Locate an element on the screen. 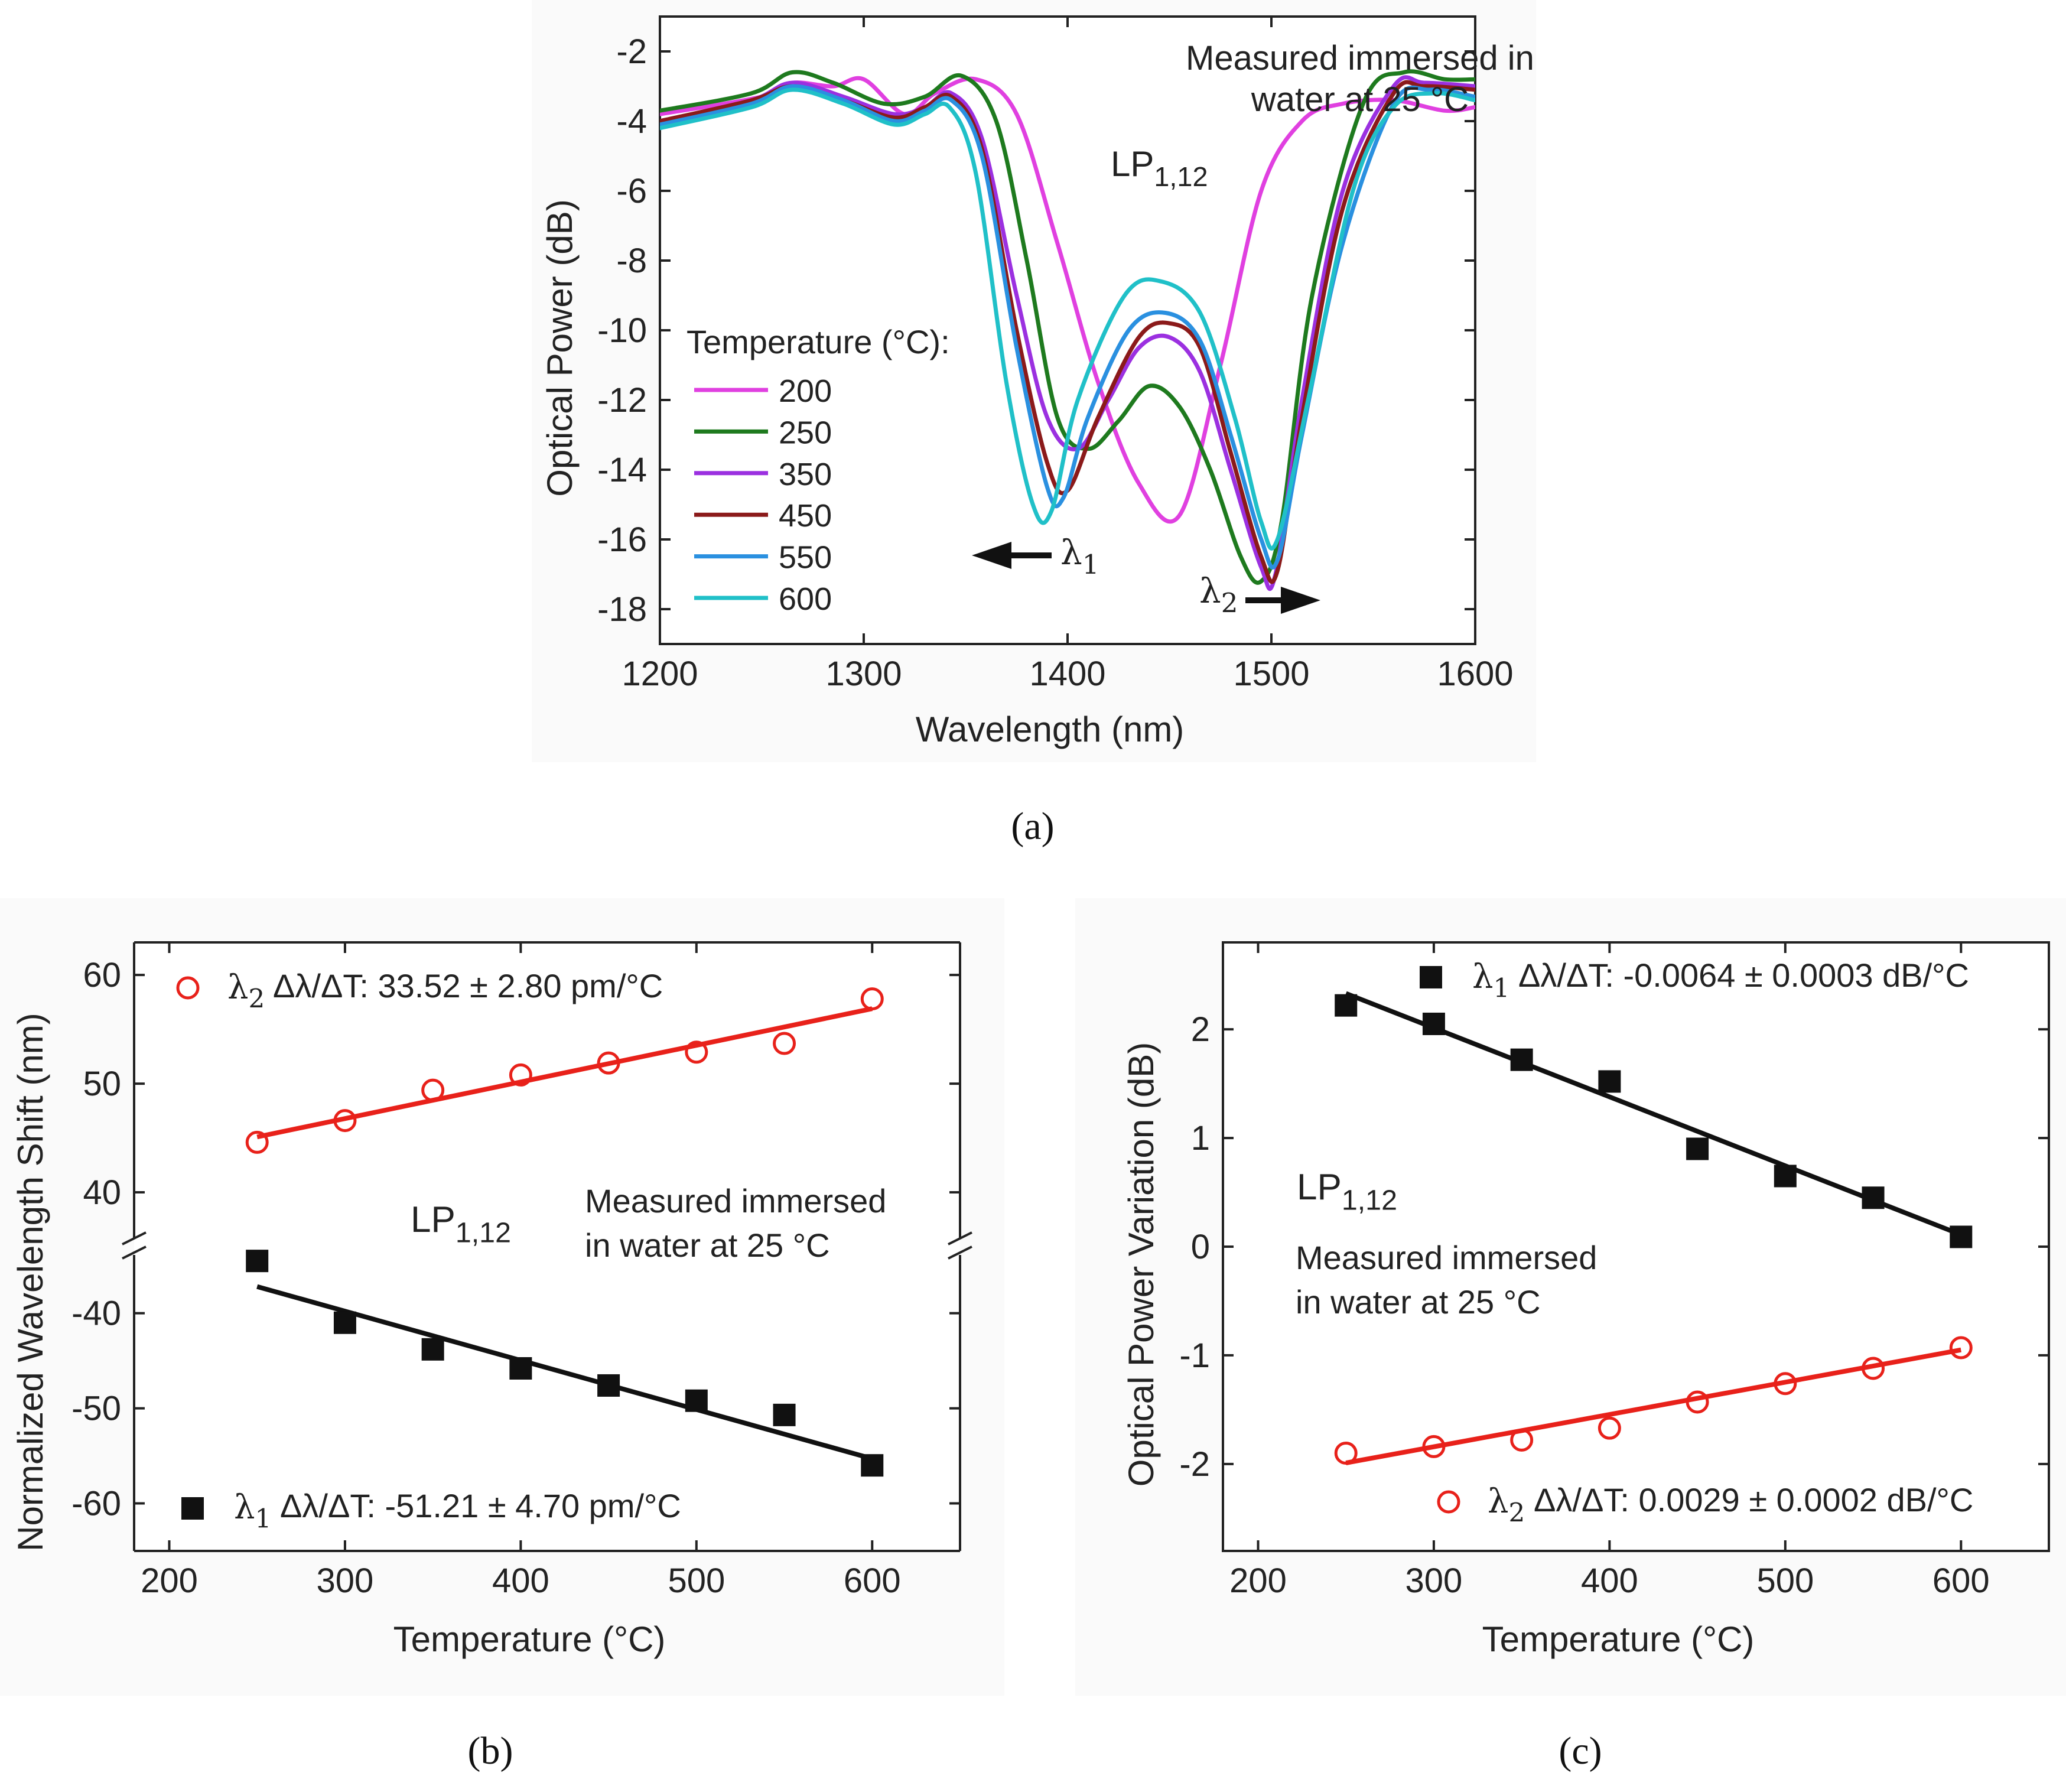  caption-c: (c) is located at coordinates (1581, 1751).